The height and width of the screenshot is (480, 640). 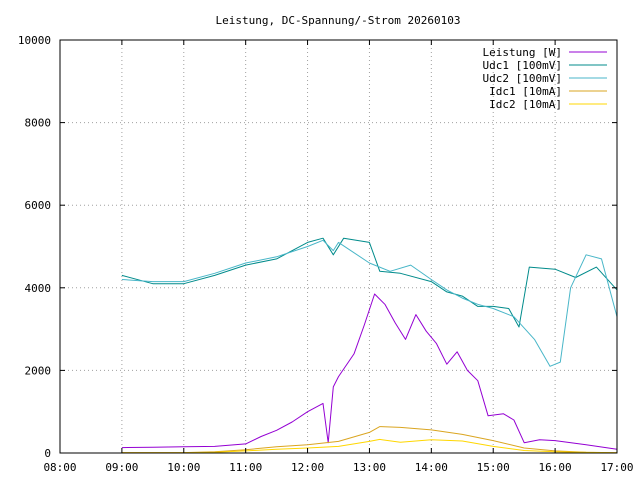 What do you see at coordinates (525, 91) in the screenshot?
I see `legend-label: Idc1 [10mA]` at bounding box center [525, 91].